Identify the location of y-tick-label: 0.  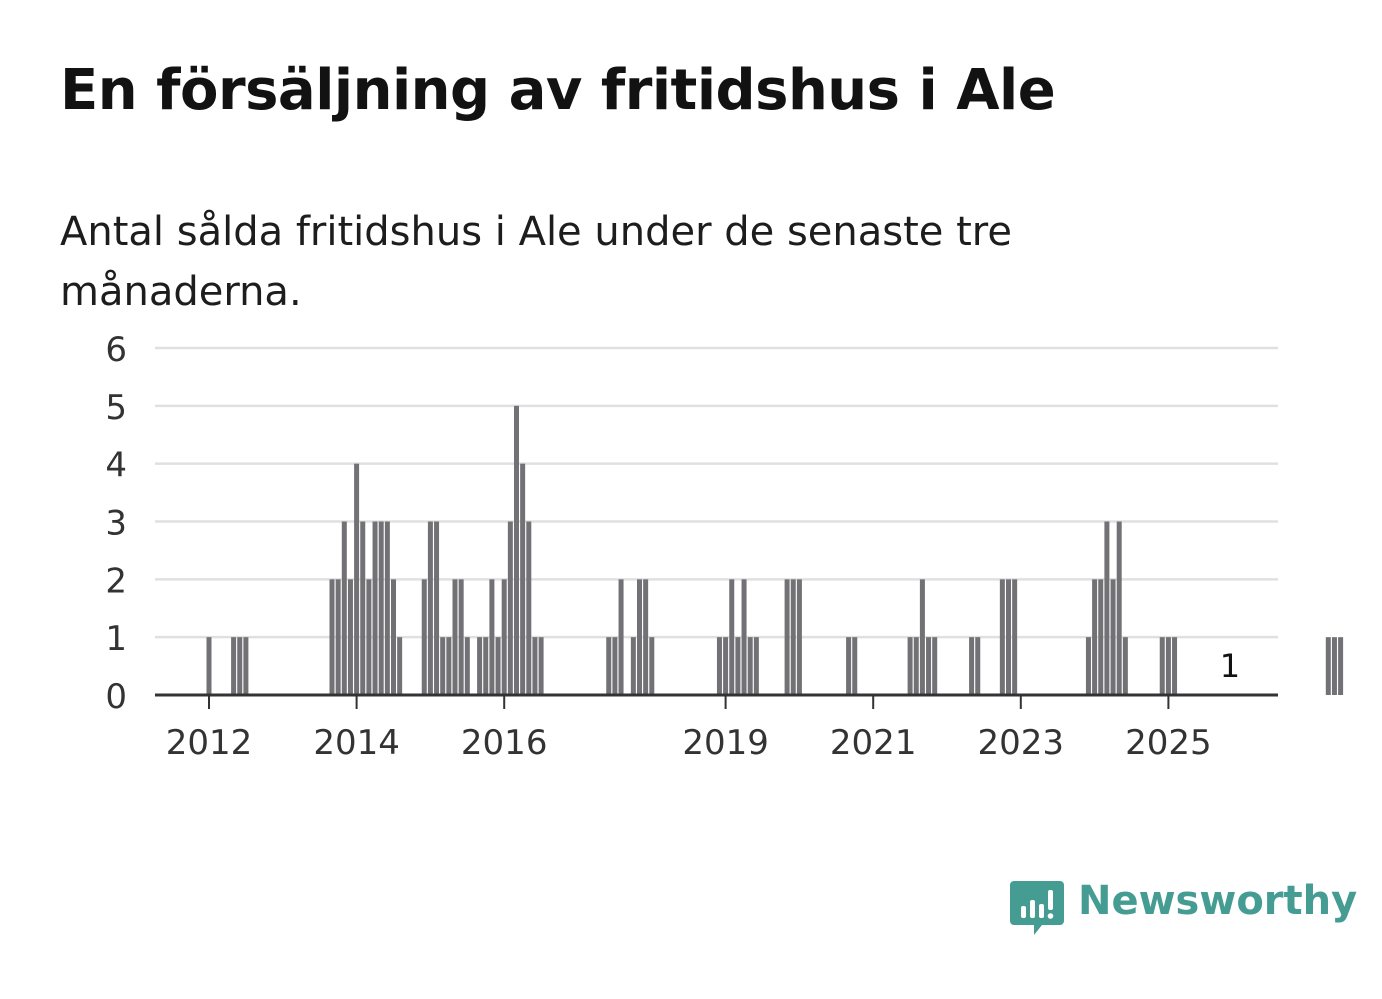
(116, 697).